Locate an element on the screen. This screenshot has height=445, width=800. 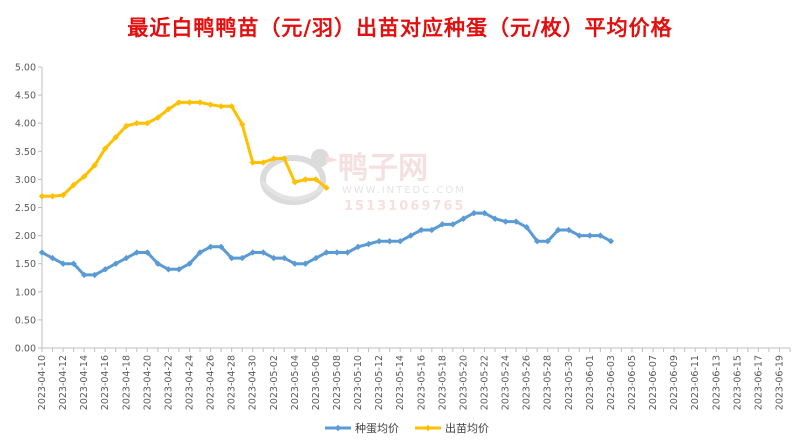
x-tick-label: 2023-05-30 is located at coordinates (569, 382).